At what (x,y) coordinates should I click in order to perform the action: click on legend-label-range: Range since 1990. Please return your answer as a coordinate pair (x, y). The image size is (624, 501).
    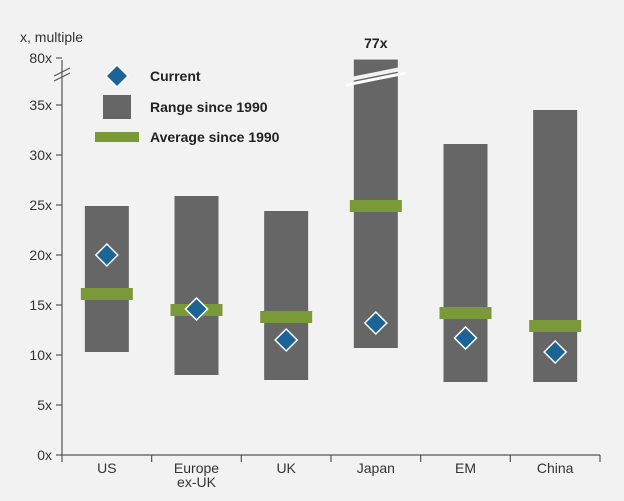
    Looking at the image, I should click on (209, 107).